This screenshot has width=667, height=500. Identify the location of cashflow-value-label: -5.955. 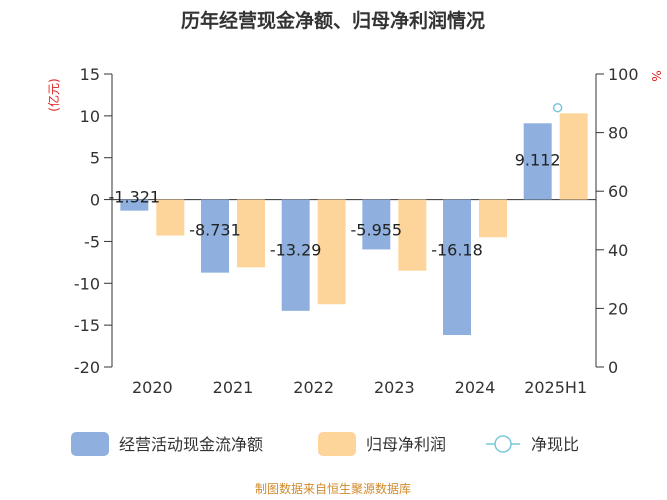
(377, 230).